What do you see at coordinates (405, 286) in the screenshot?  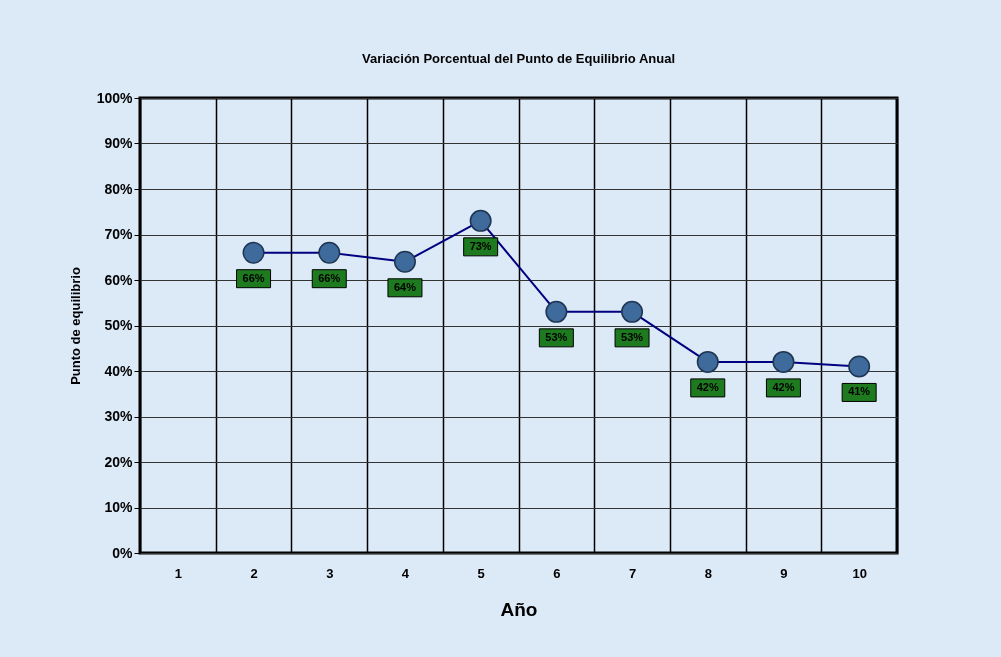 I see `data-label: 64%` at bounding box center [405, 286].